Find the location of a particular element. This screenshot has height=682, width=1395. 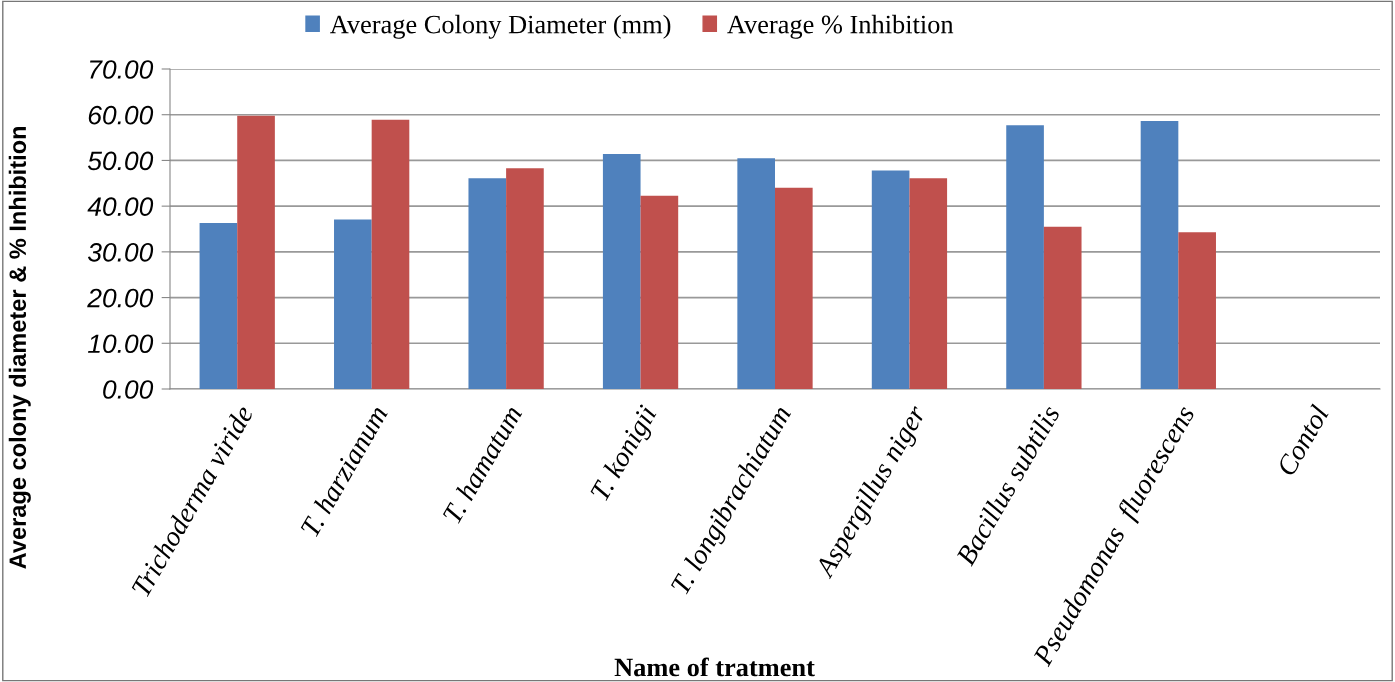

y-tick-label: 30.00 is located at coordinates (120, 252).